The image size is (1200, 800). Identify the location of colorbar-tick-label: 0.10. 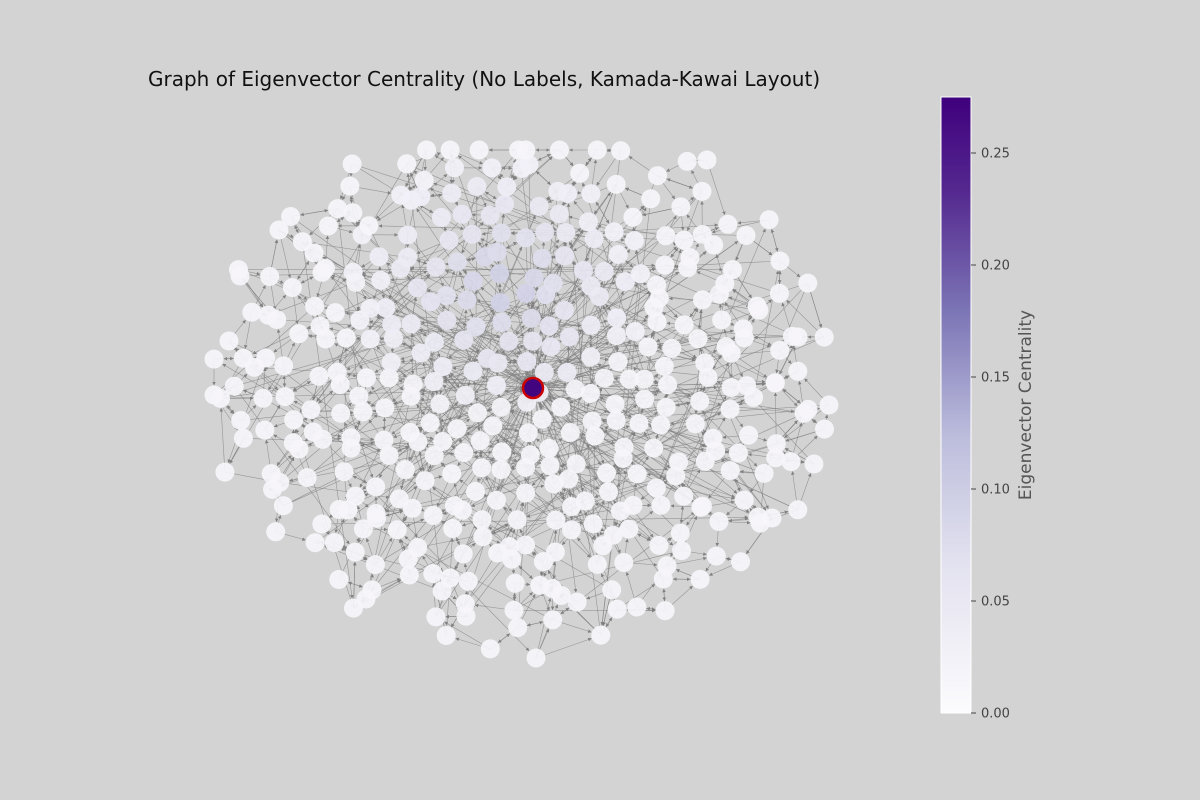
(995, 490).